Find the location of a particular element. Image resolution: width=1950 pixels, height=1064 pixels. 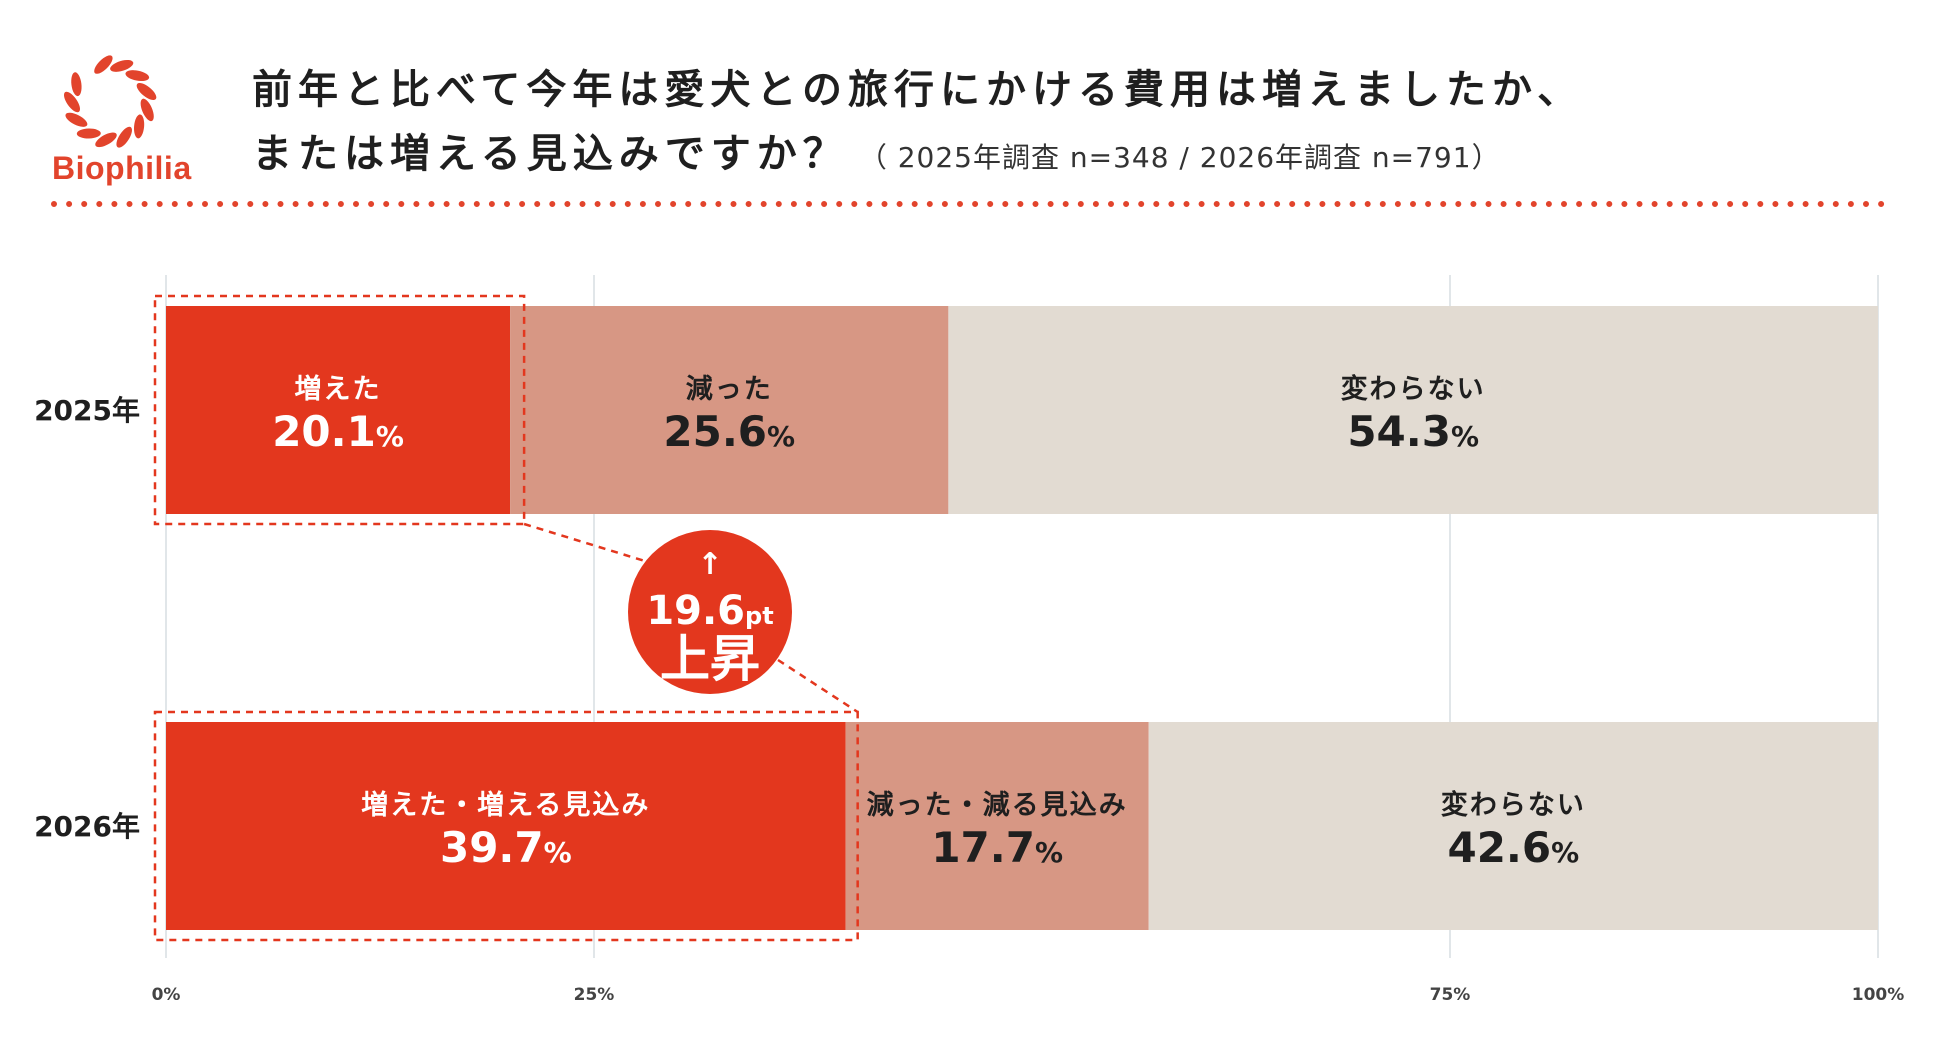

increase-unit: pt is located at coordinates (759, 616).